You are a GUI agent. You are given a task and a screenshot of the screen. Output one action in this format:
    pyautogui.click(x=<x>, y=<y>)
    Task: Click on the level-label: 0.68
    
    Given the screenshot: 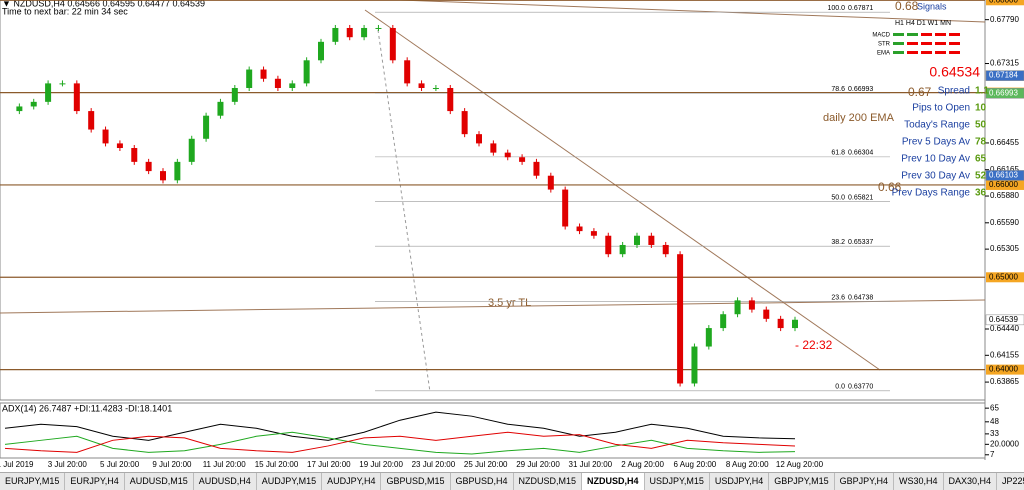 What is the action you would take?
    pyautogui.click(x=907, y=6)
    